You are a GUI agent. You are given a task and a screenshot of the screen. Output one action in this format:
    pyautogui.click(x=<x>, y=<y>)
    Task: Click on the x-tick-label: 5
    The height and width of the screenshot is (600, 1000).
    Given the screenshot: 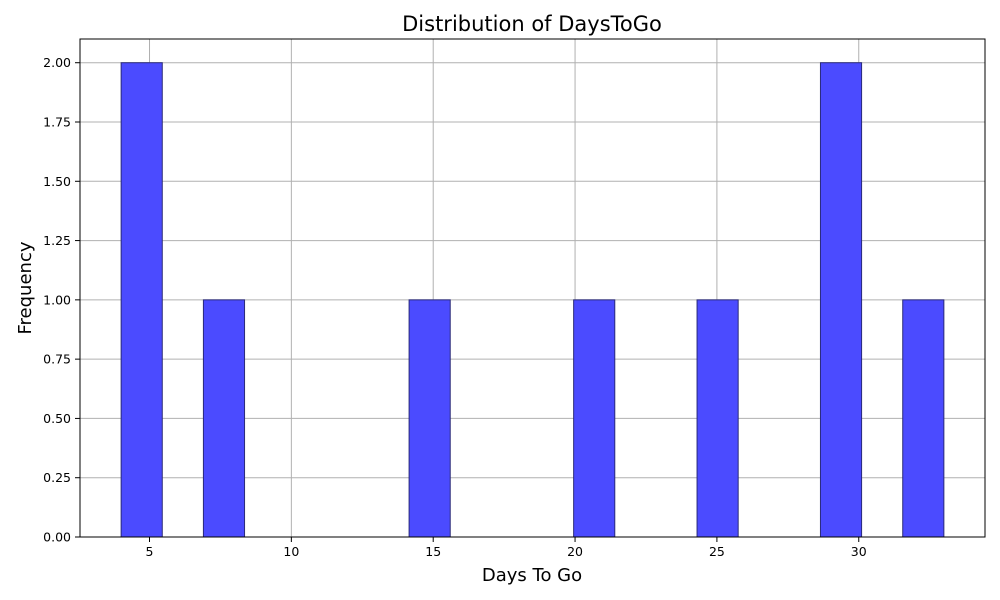 What is the action you would take?
    pyautogui.click(x=150, y=551)
    